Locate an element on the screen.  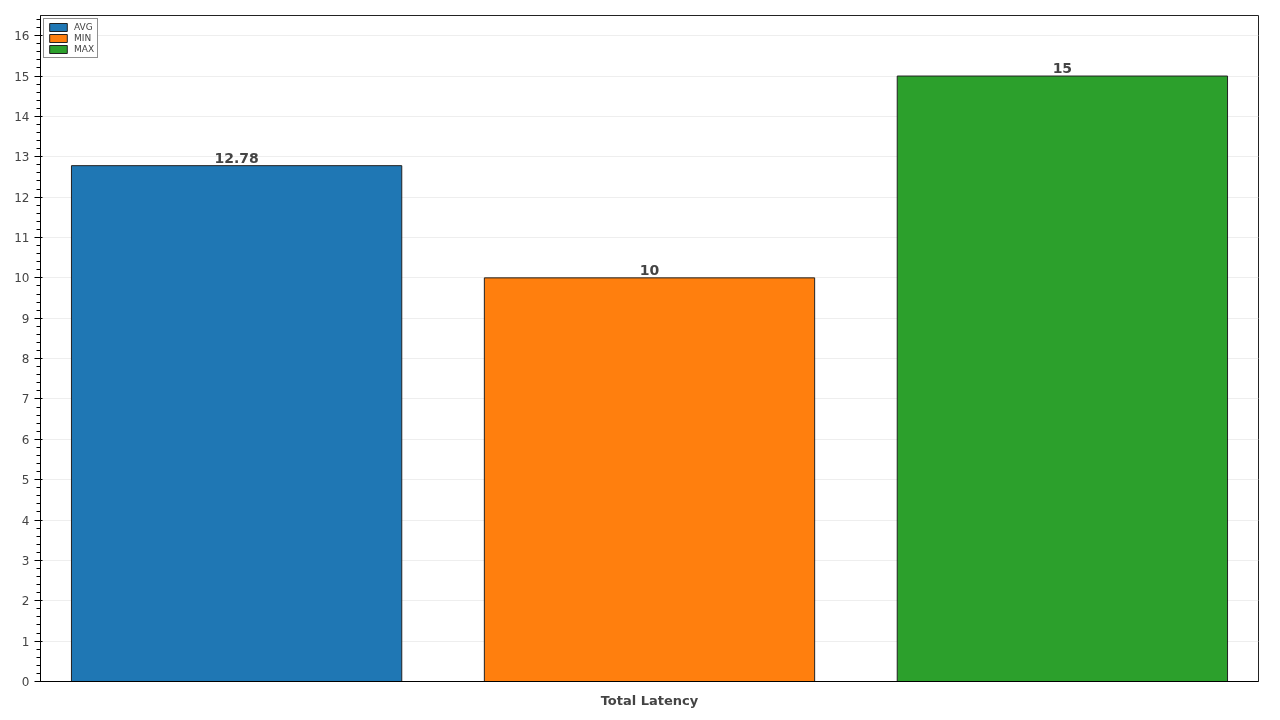
y-tick-label: 1 is located at coordinates (25, 641).